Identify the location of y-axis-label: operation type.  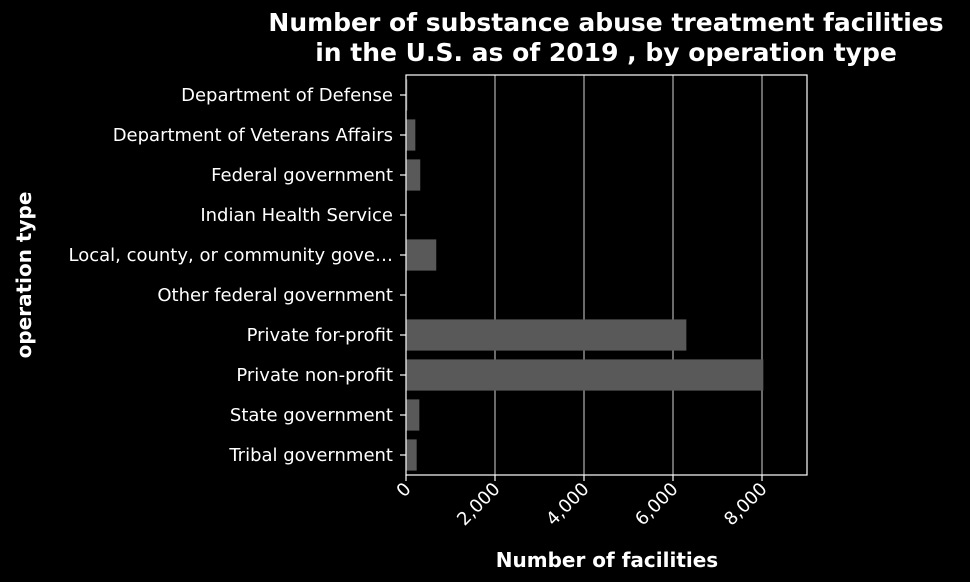
(24, 275).